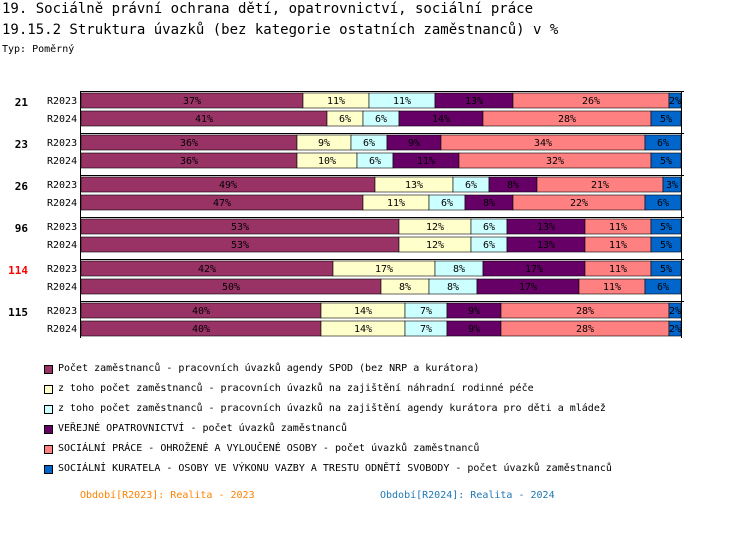  I want to click on row-label-114-R2024: R2024, so click(62, 287).